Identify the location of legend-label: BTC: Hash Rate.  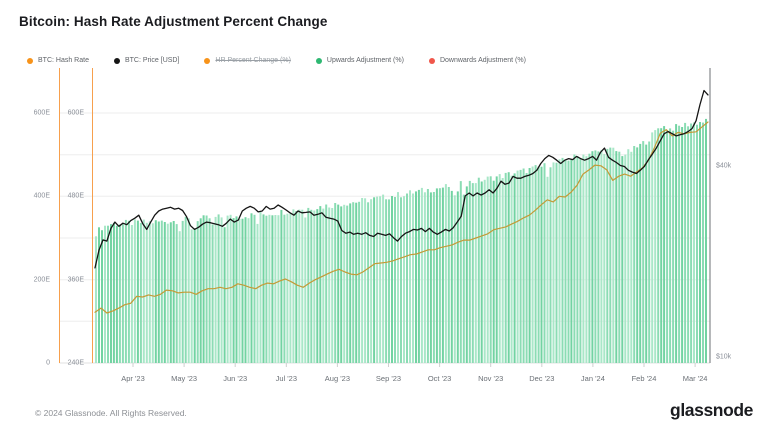
(63, 60).